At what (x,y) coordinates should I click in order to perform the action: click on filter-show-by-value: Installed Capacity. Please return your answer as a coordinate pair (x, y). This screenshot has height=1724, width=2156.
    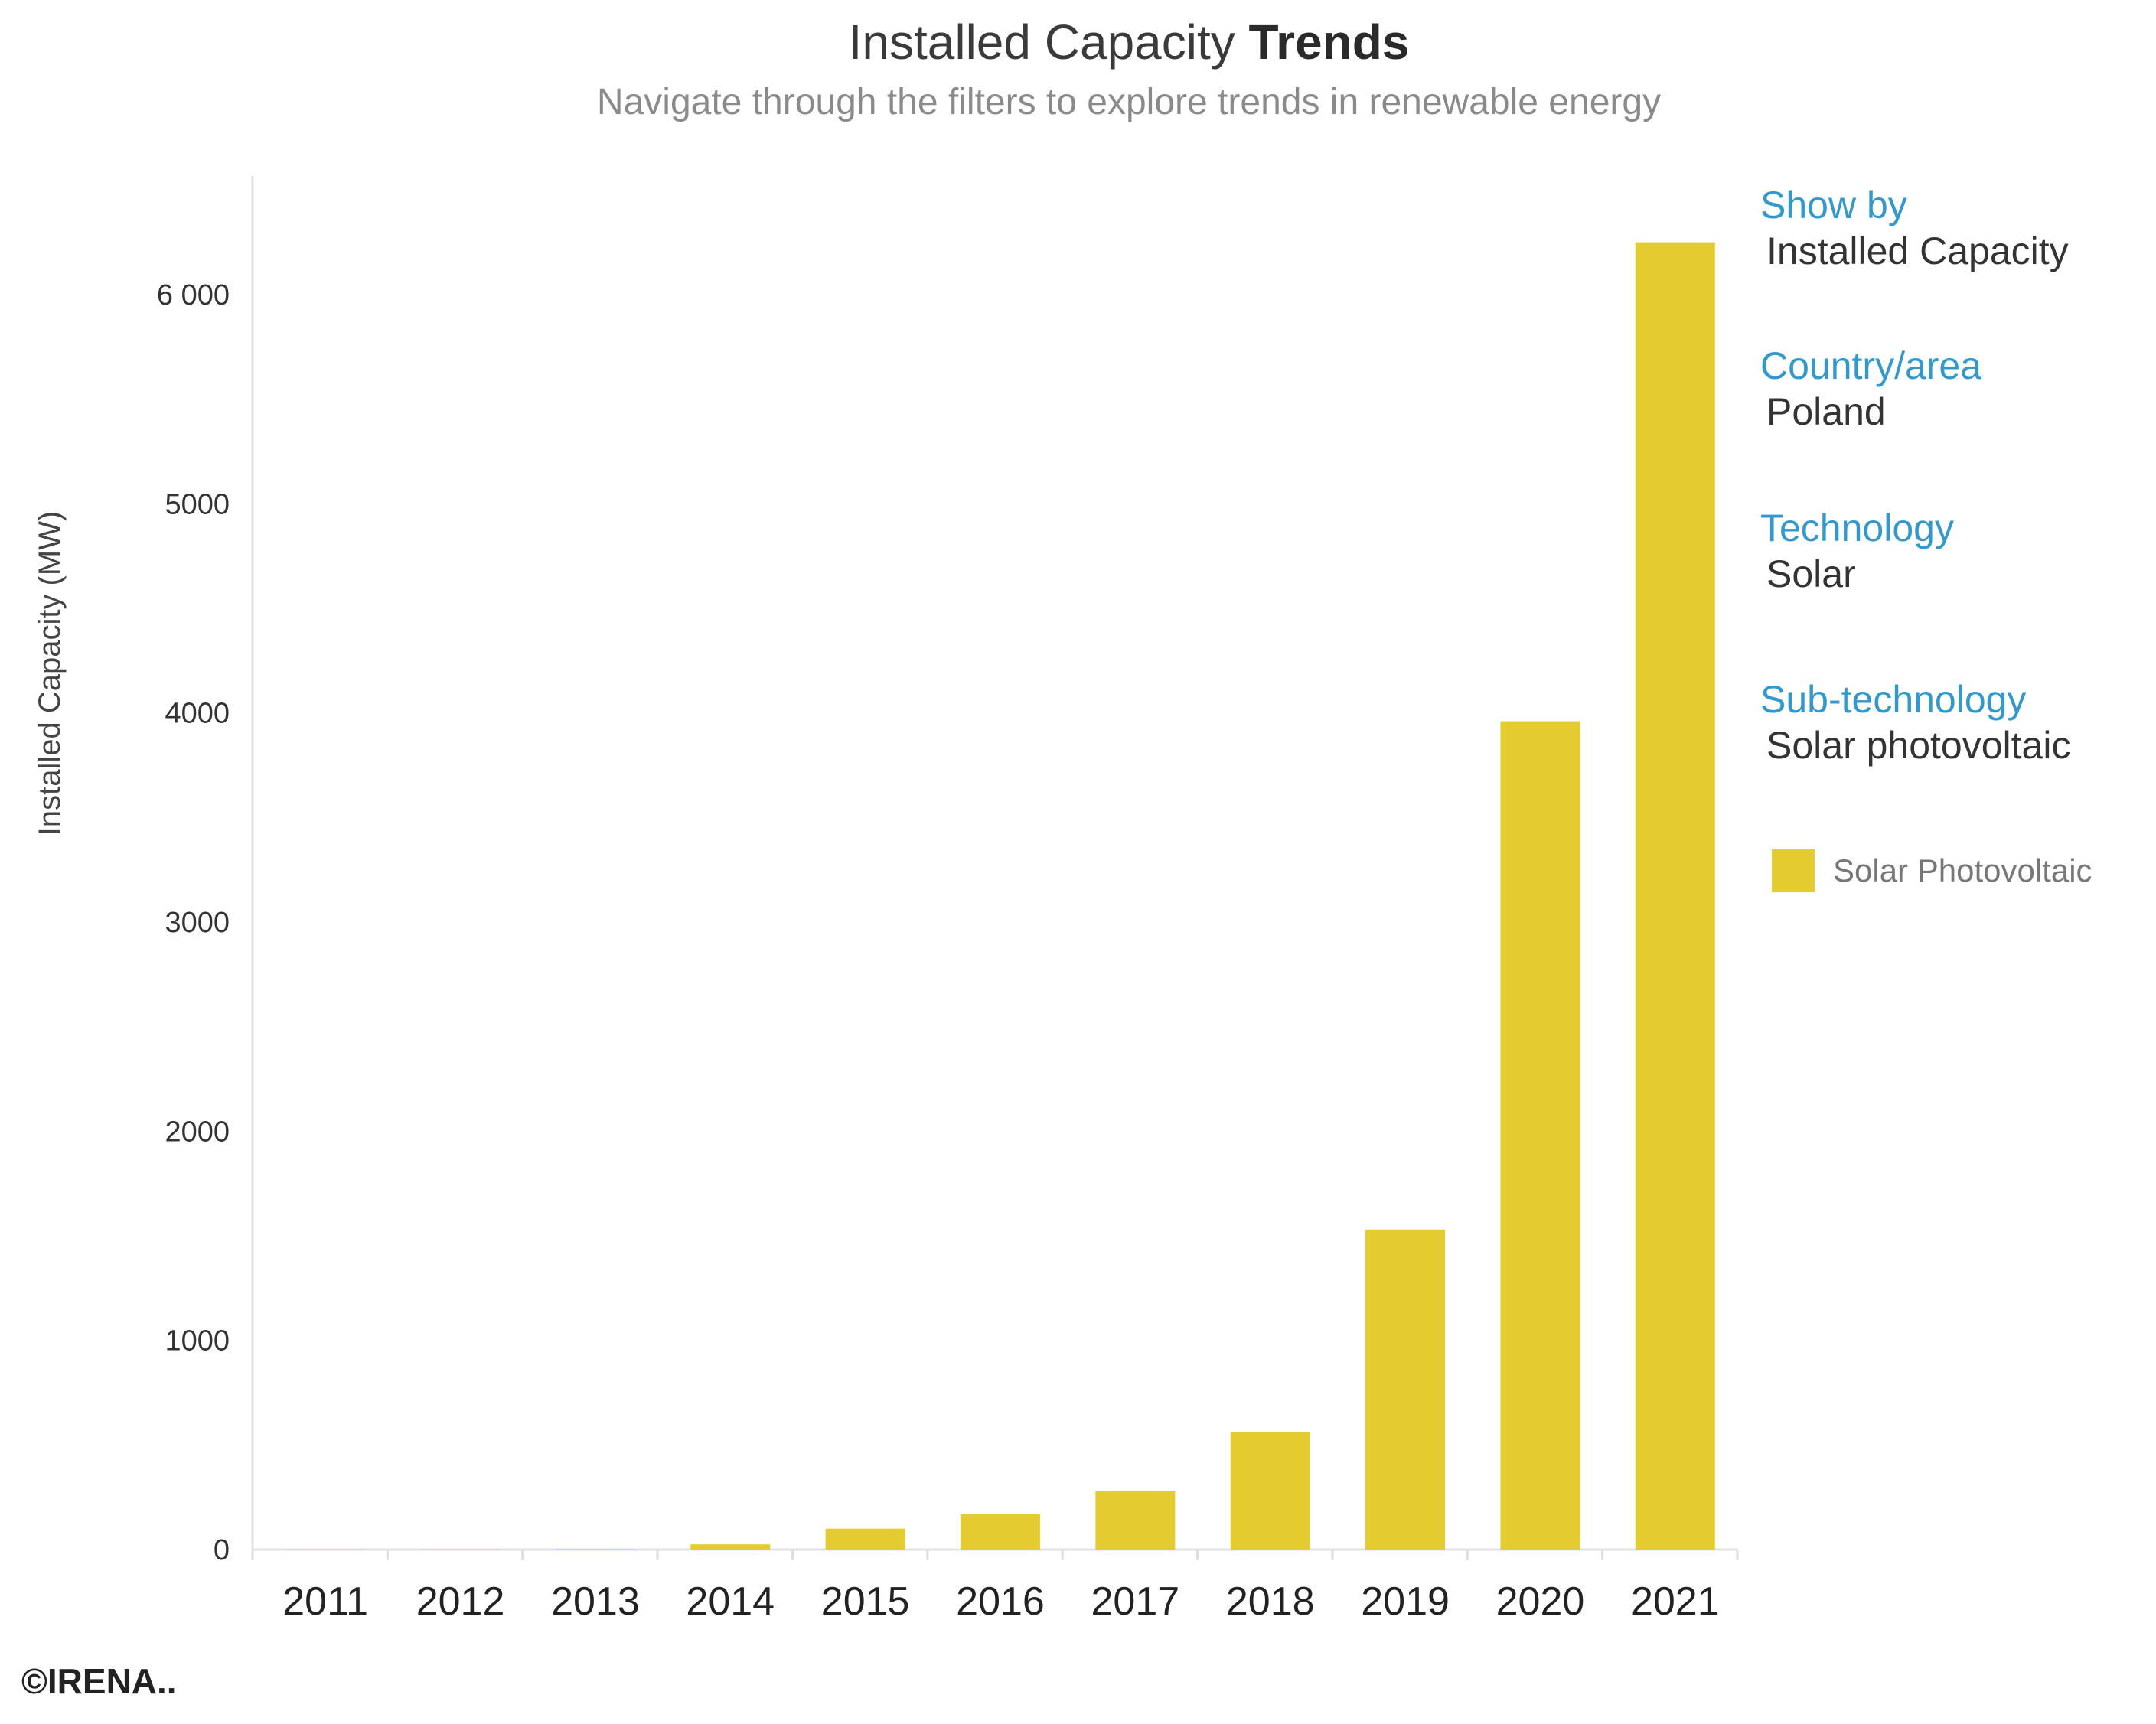
    Looking at the image, I should click on (1917, 251).